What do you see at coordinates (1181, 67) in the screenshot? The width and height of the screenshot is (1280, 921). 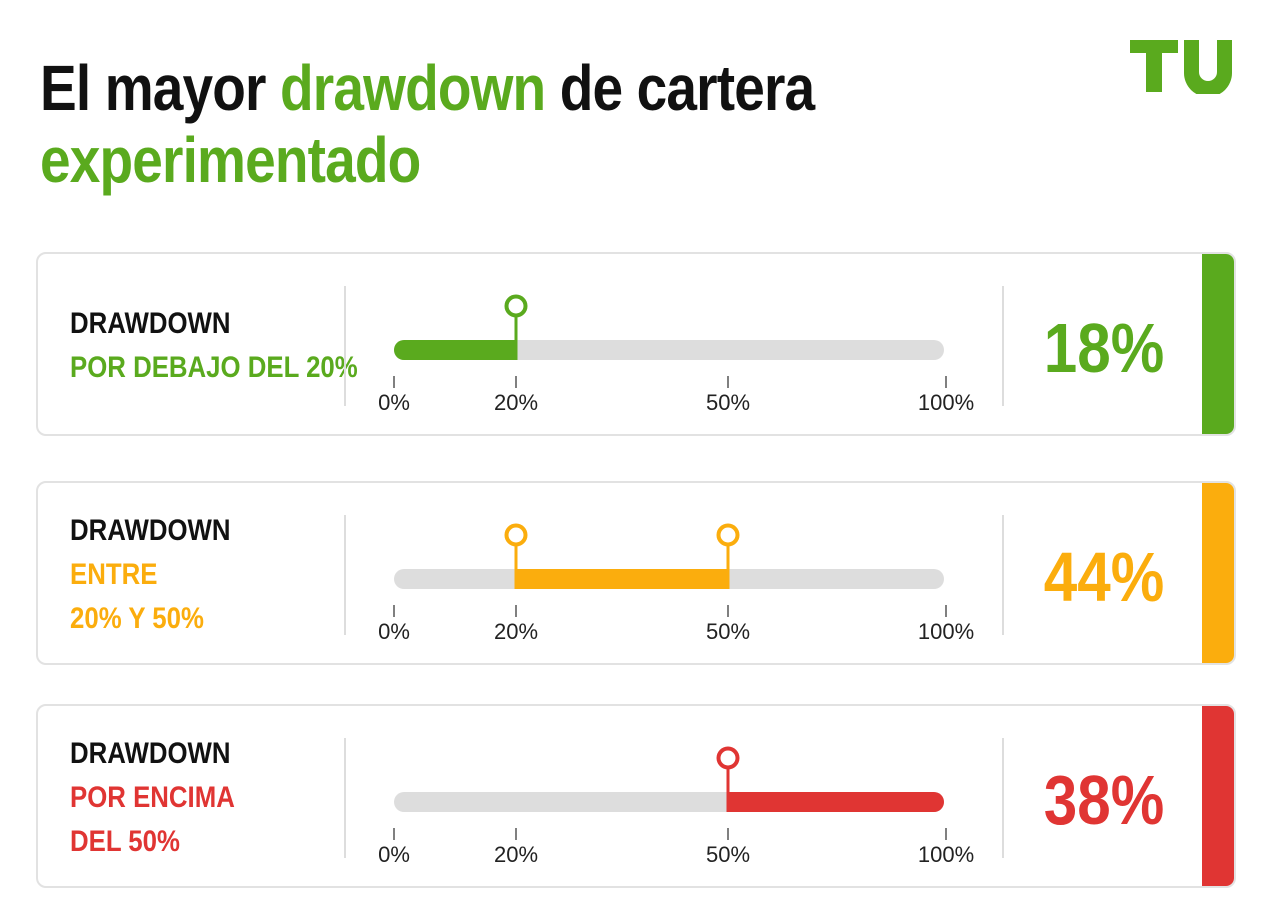 I see `tu-logo: TU` at bounding box center [1181, 67].